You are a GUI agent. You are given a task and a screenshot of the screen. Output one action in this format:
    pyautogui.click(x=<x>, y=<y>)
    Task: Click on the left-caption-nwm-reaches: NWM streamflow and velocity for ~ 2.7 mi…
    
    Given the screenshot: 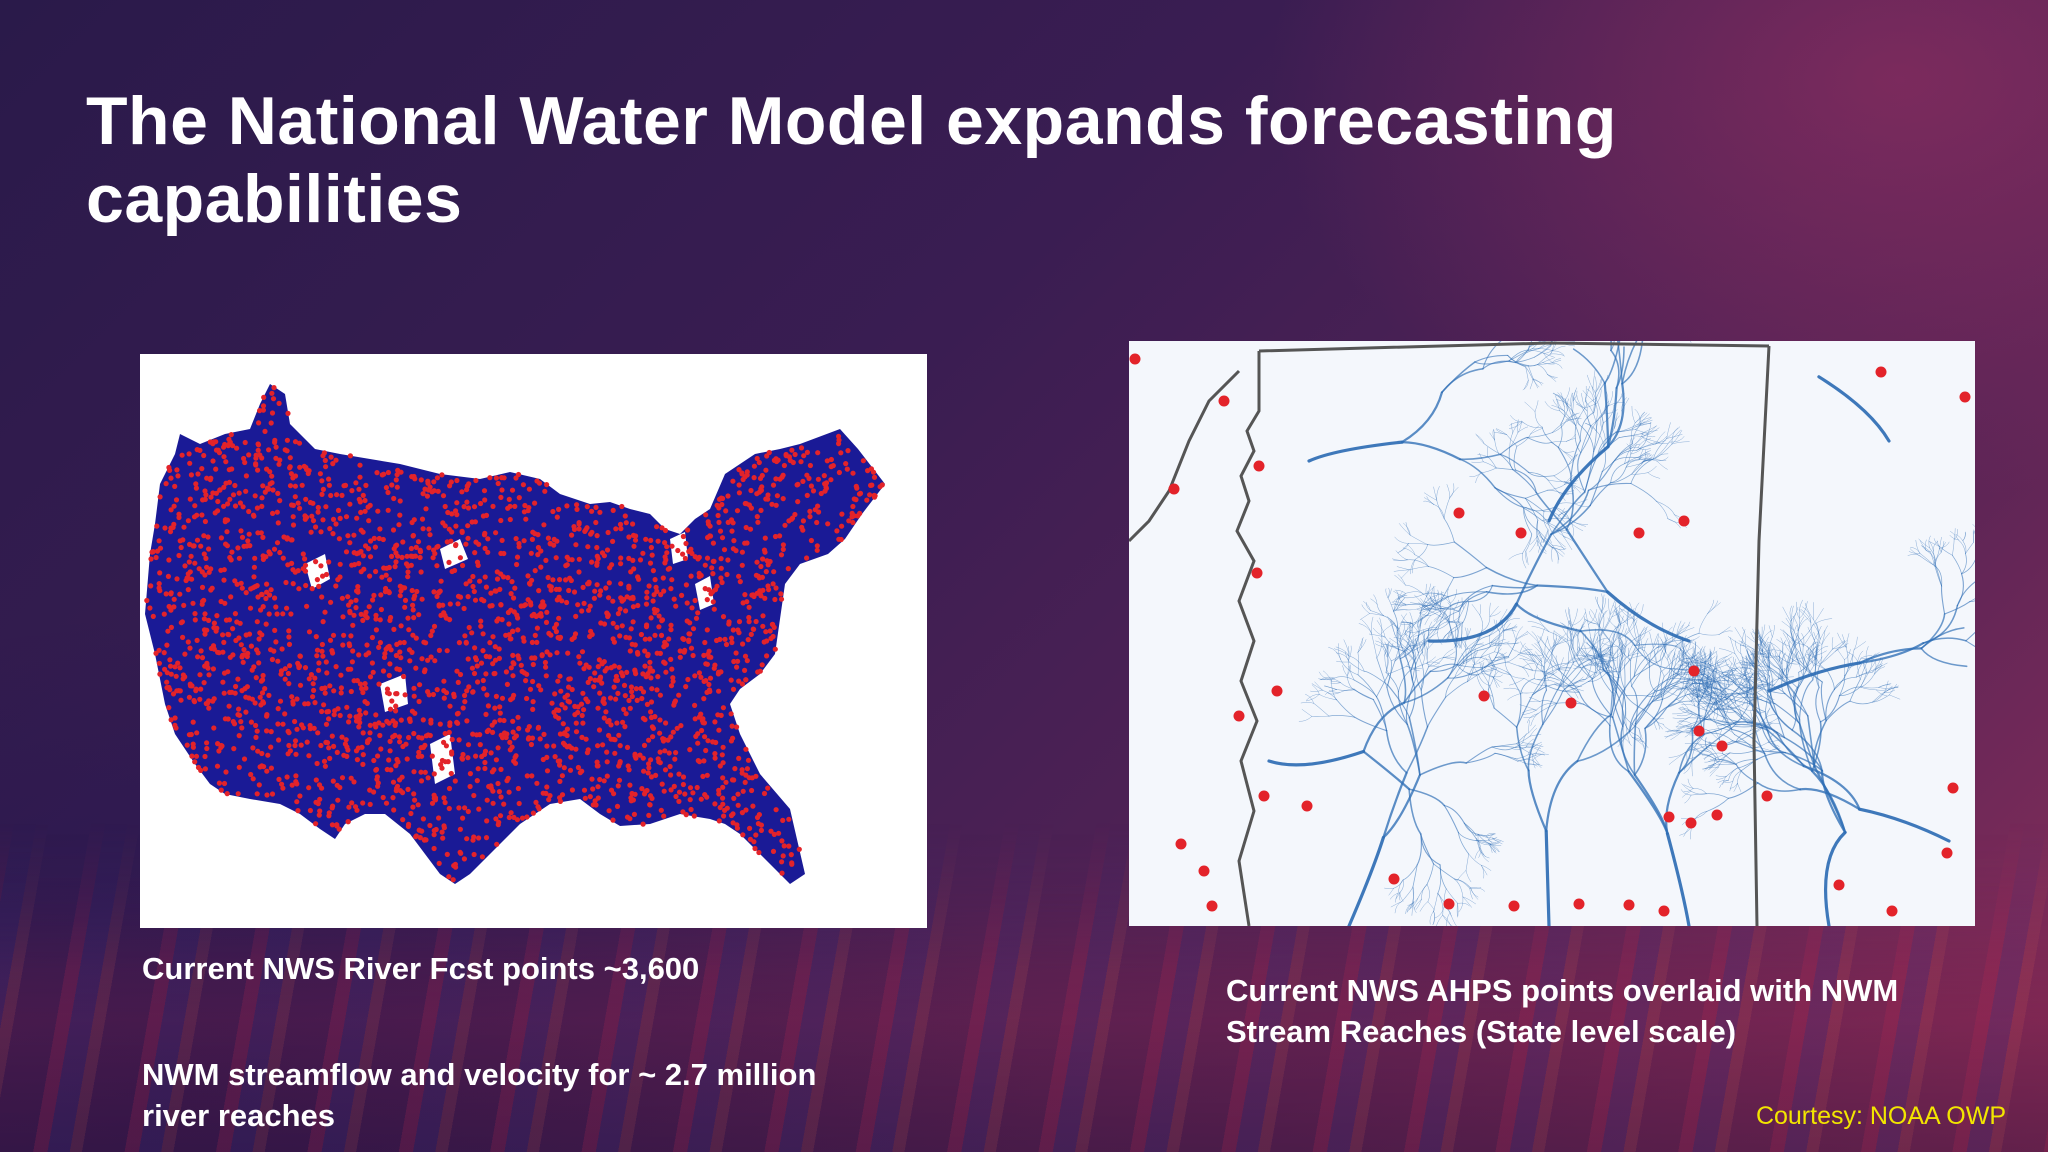 What is the action you would take?
    pyautogui.click(x=479, y=1095)
    